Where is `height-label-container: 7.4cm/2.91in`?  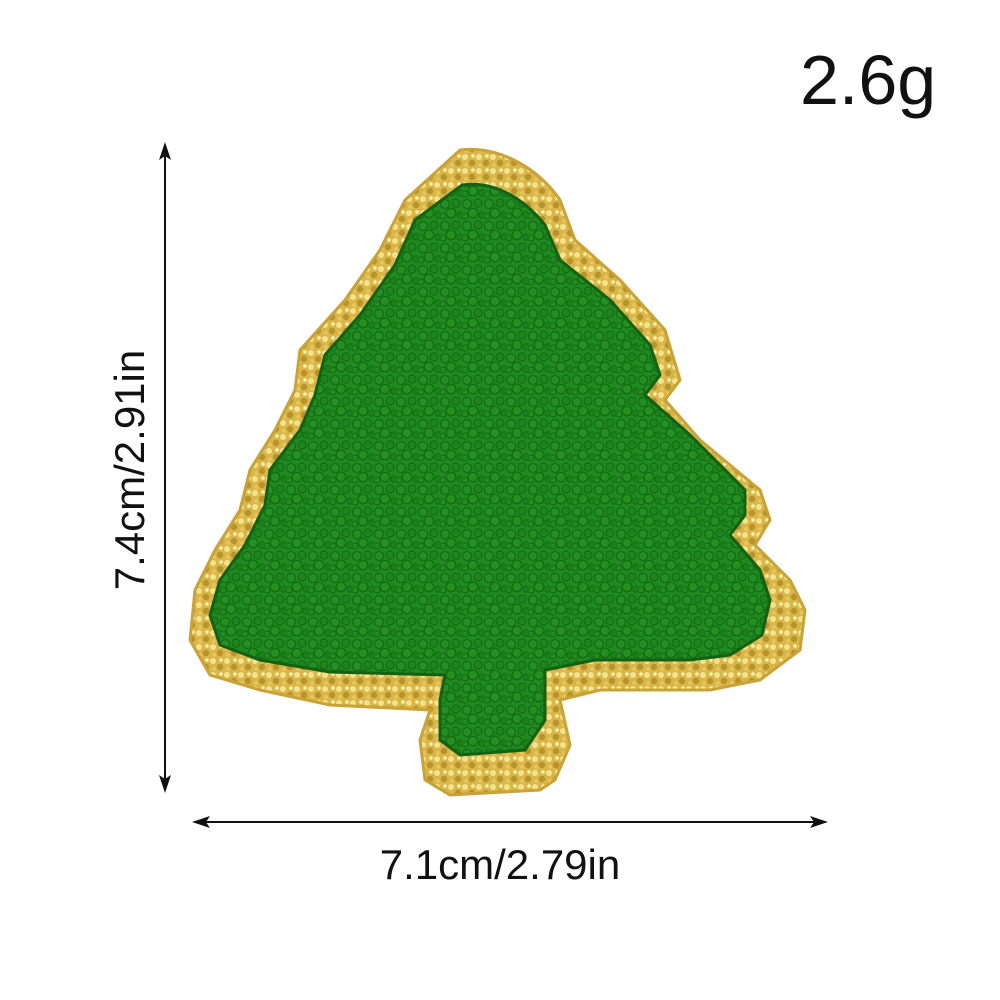
height-label-container: 7.4cm/2.91in is located at coordinates (130, 470).